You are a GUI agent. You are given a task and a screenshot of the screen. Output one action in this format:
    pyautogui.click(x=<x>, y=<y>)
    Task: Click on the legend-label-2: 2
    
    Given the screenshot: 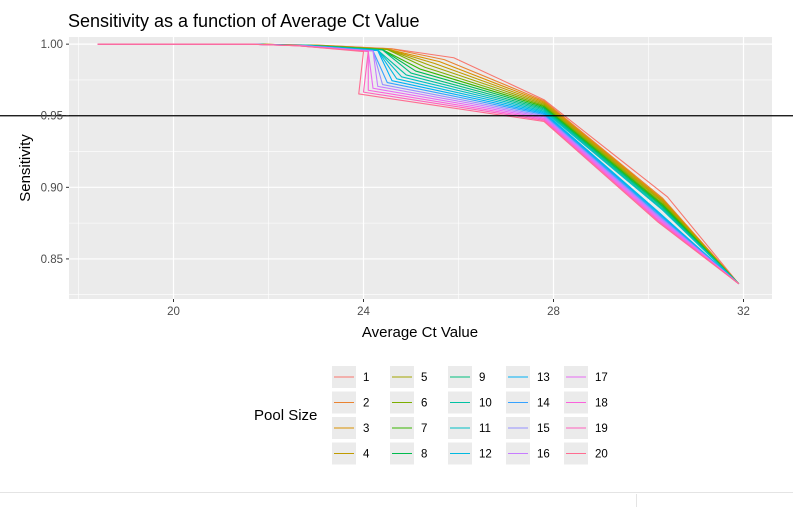 What is the action you would take?
    pyautogui.click(x=366, y=404)
    